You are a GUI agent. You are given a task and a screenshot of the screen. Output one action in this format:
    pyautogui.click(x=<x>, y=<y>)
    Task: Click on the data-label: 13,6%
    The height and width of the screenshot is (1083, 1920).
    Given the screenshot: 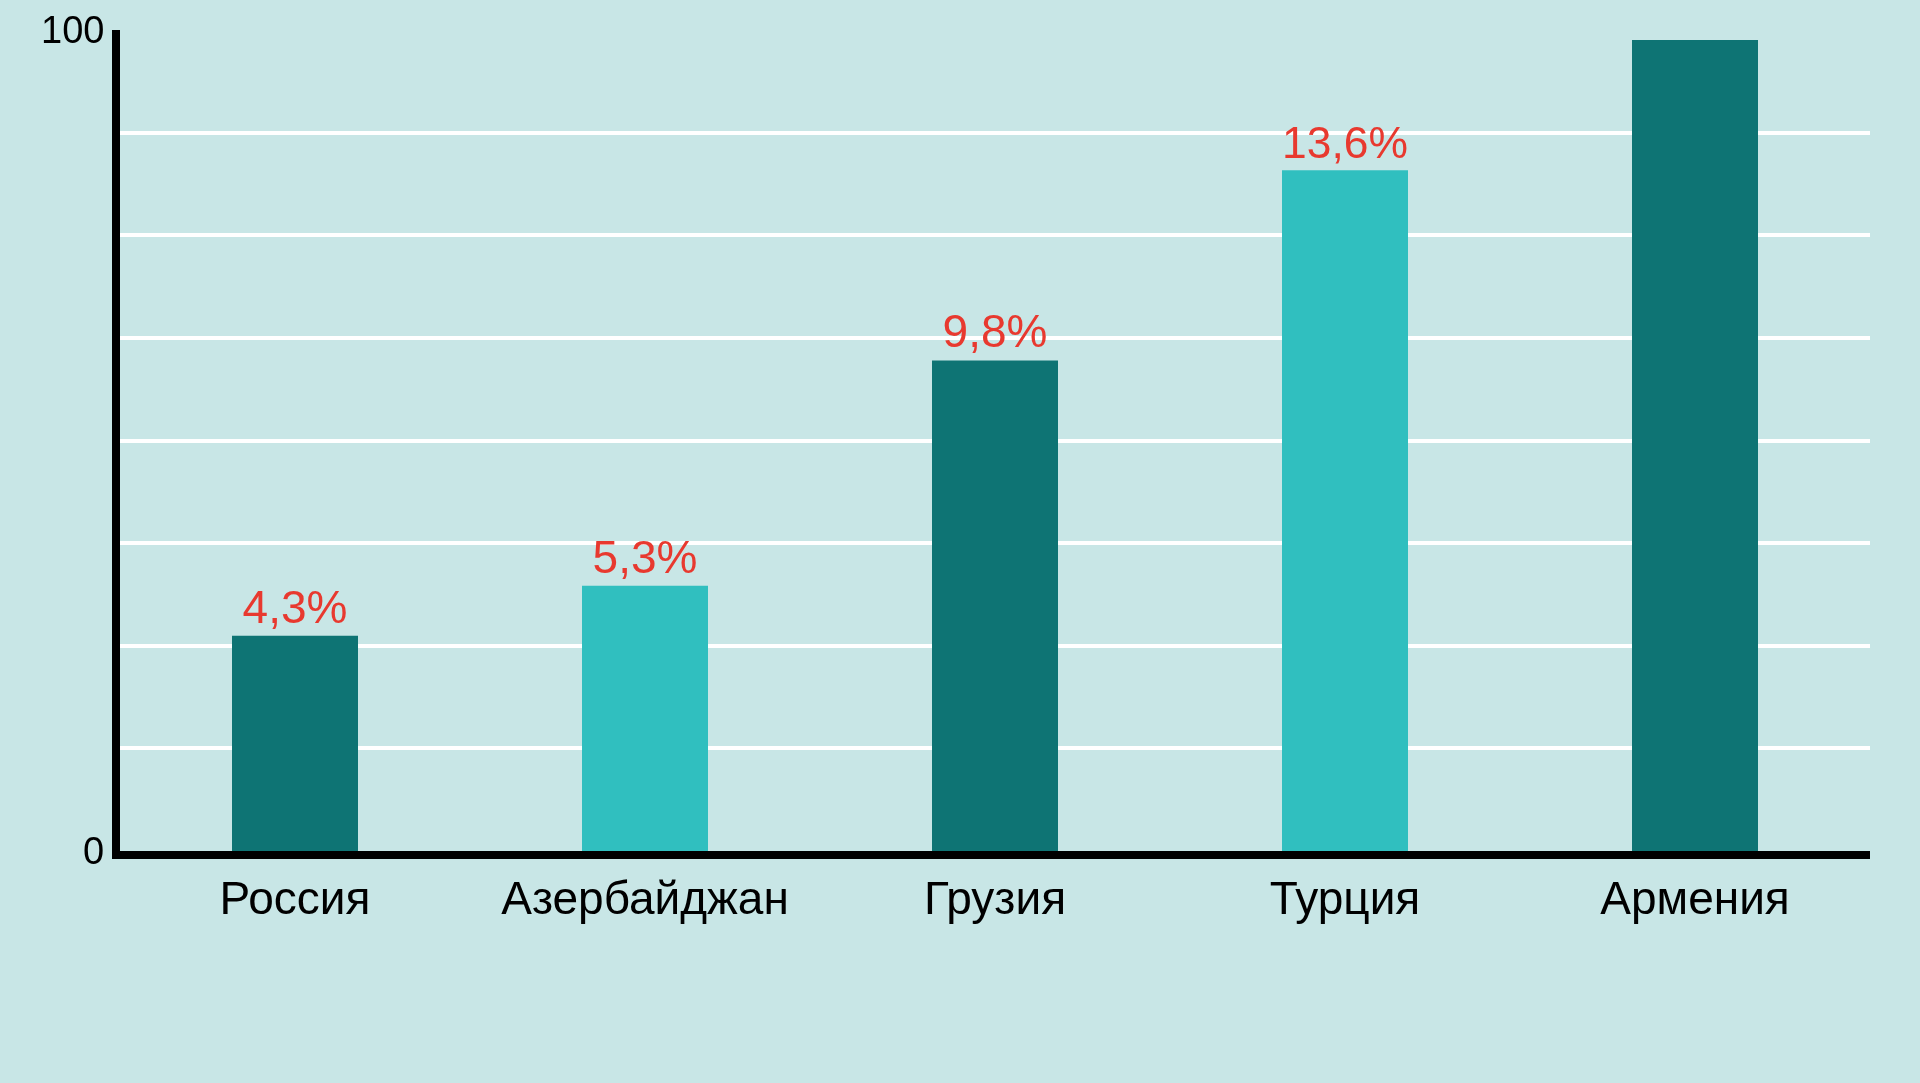 What is the action you would take?
    pyautogui.click(x=1345, y=142)
    